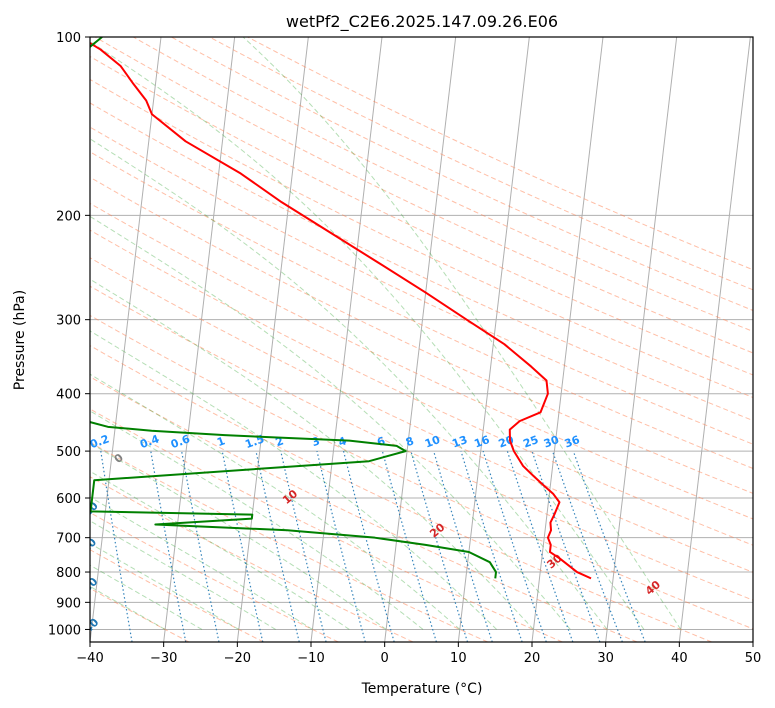  Describe the element at coordinates (20, 340) in the screenshot. I see `y-axis-label: Pressure (hPa)` at that location.